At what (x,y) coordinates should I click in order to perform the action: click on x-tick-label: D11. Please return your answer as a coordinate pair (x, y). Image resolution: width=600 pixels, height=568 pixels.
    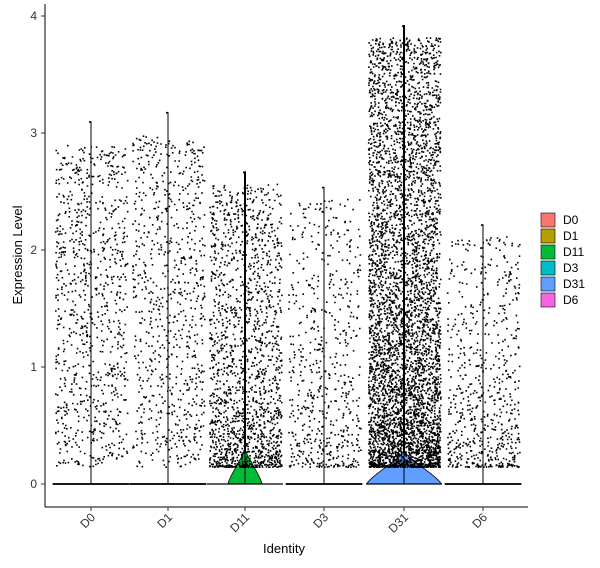
    Looking at the image, I should click on (239, 522).